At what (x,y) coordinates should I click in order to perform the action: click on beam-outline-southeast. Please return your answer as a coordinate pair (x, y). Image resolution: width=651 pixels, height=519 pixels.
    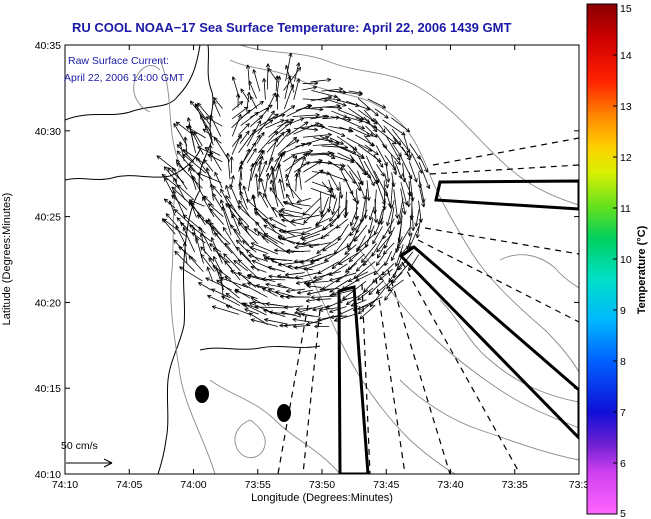
    Looking at the image, I should click on (488, 343).